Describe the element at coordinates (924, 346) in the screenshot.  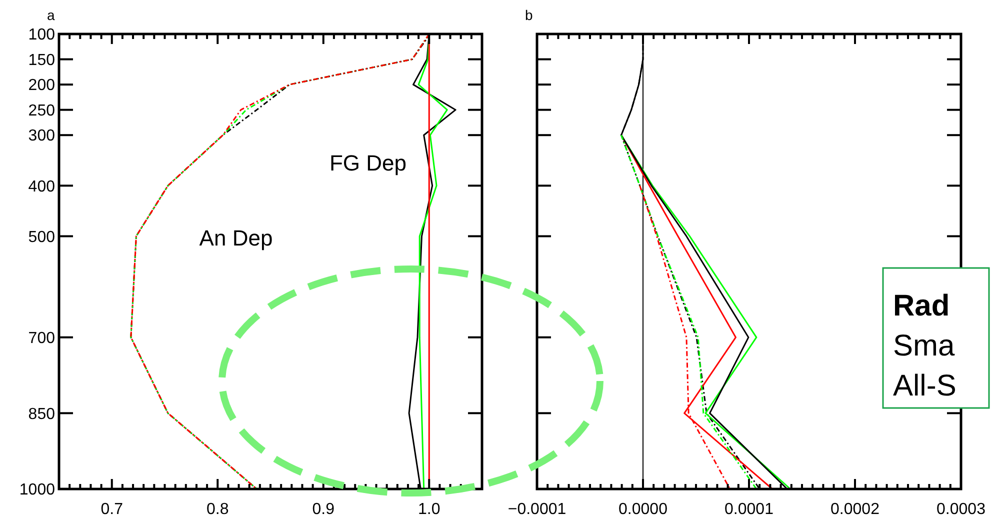
I see `annotation: Sma` at that location.